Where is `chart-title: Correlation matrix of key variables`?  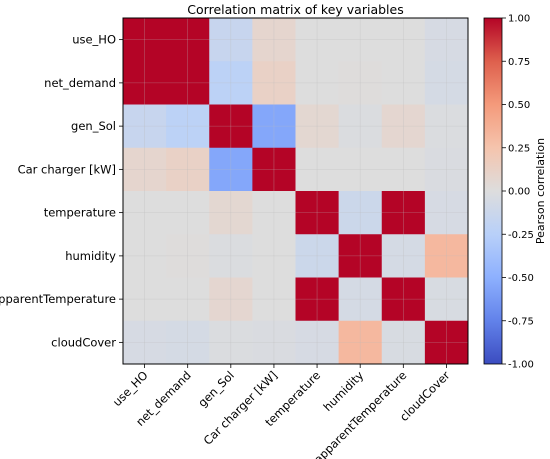
chart-title: Correlation matrix of key variables is located at coordinates (295, 9).